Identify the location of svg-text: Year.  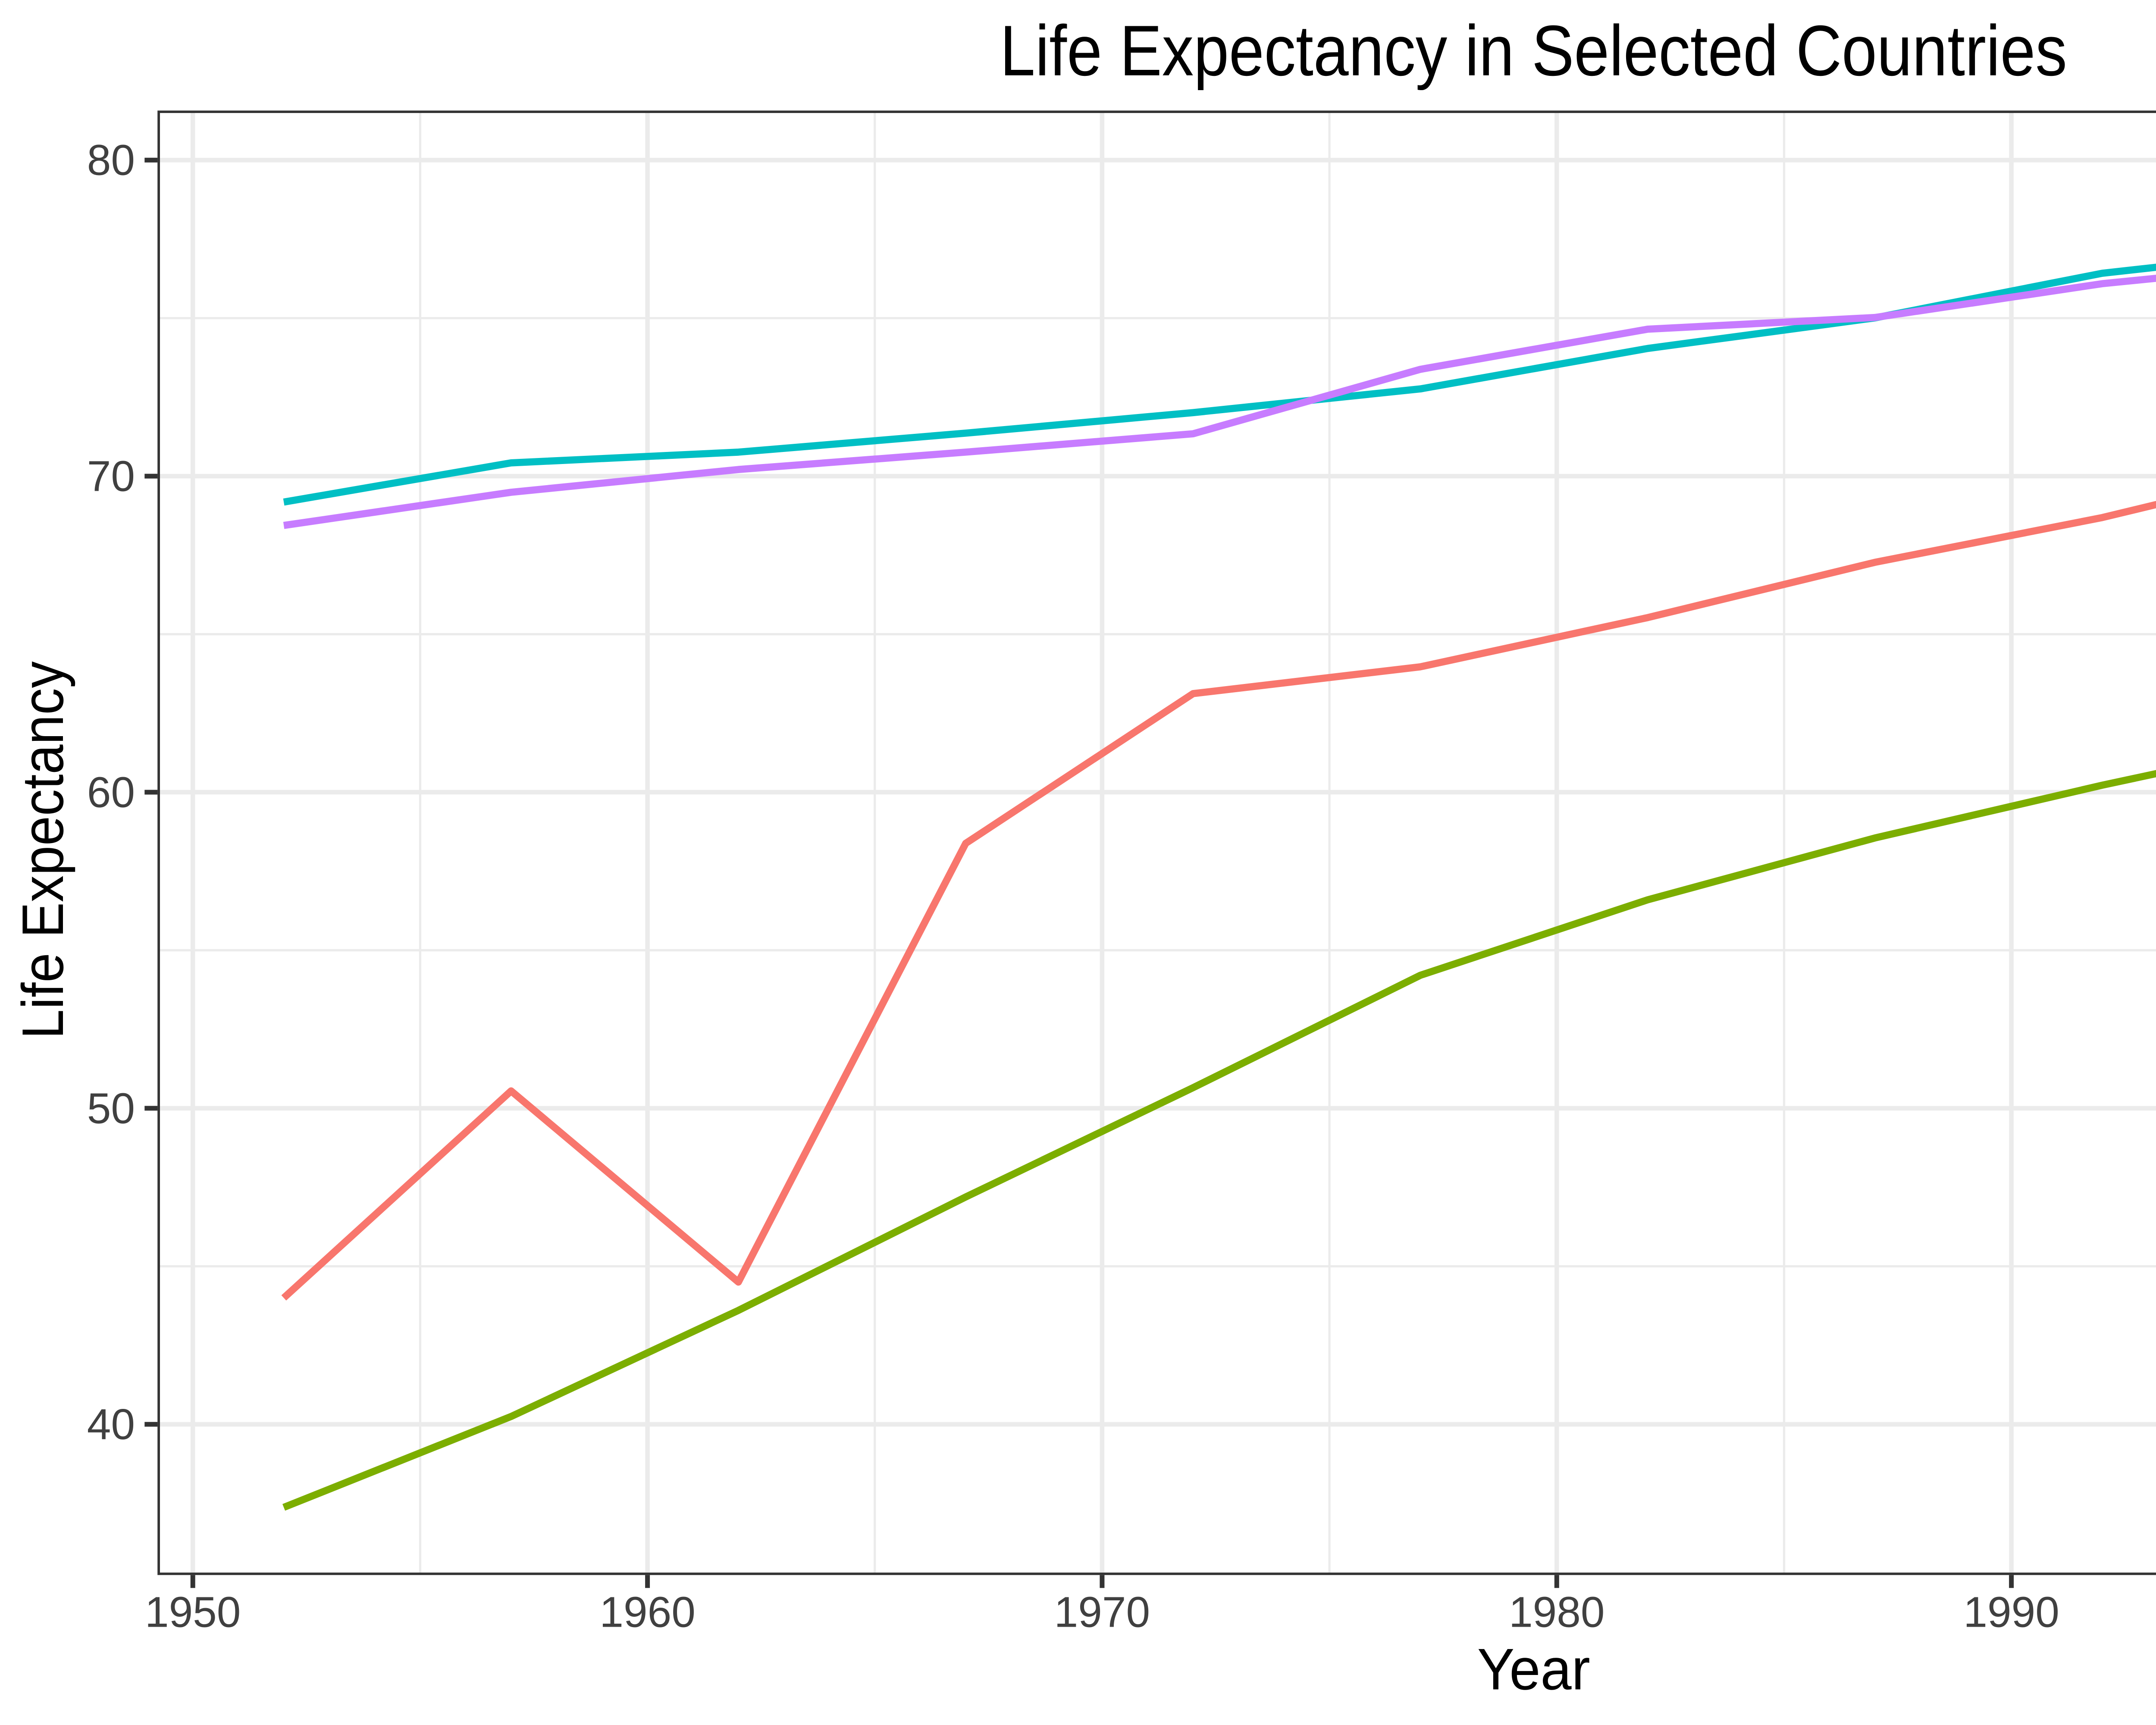
(1533, 1669).